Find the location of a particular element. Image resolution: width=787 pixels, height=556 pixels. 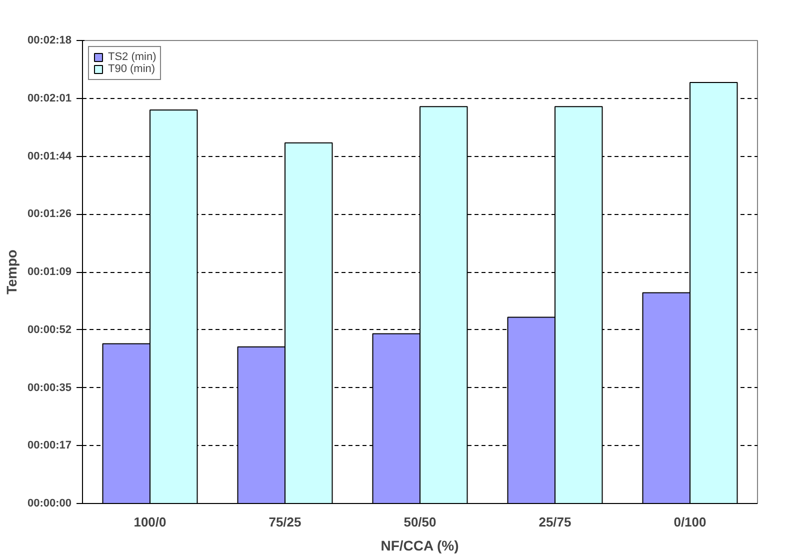

y-tick-label: 00:01:26 is located at coordinates (49, 214).